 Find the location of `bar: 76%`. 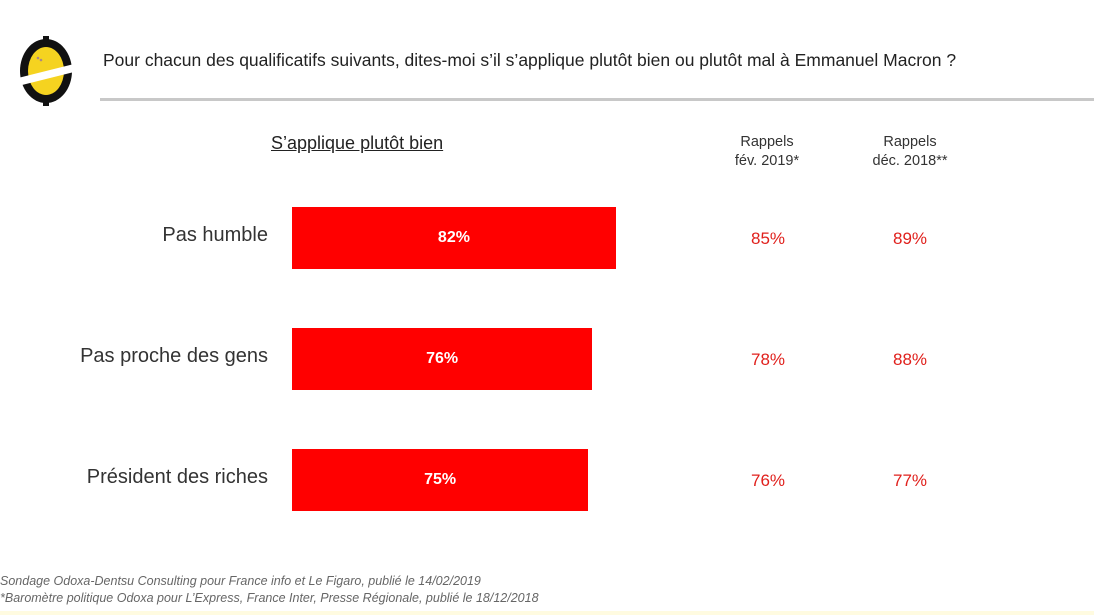

bar: 76% is located at coordinates (442, 359).